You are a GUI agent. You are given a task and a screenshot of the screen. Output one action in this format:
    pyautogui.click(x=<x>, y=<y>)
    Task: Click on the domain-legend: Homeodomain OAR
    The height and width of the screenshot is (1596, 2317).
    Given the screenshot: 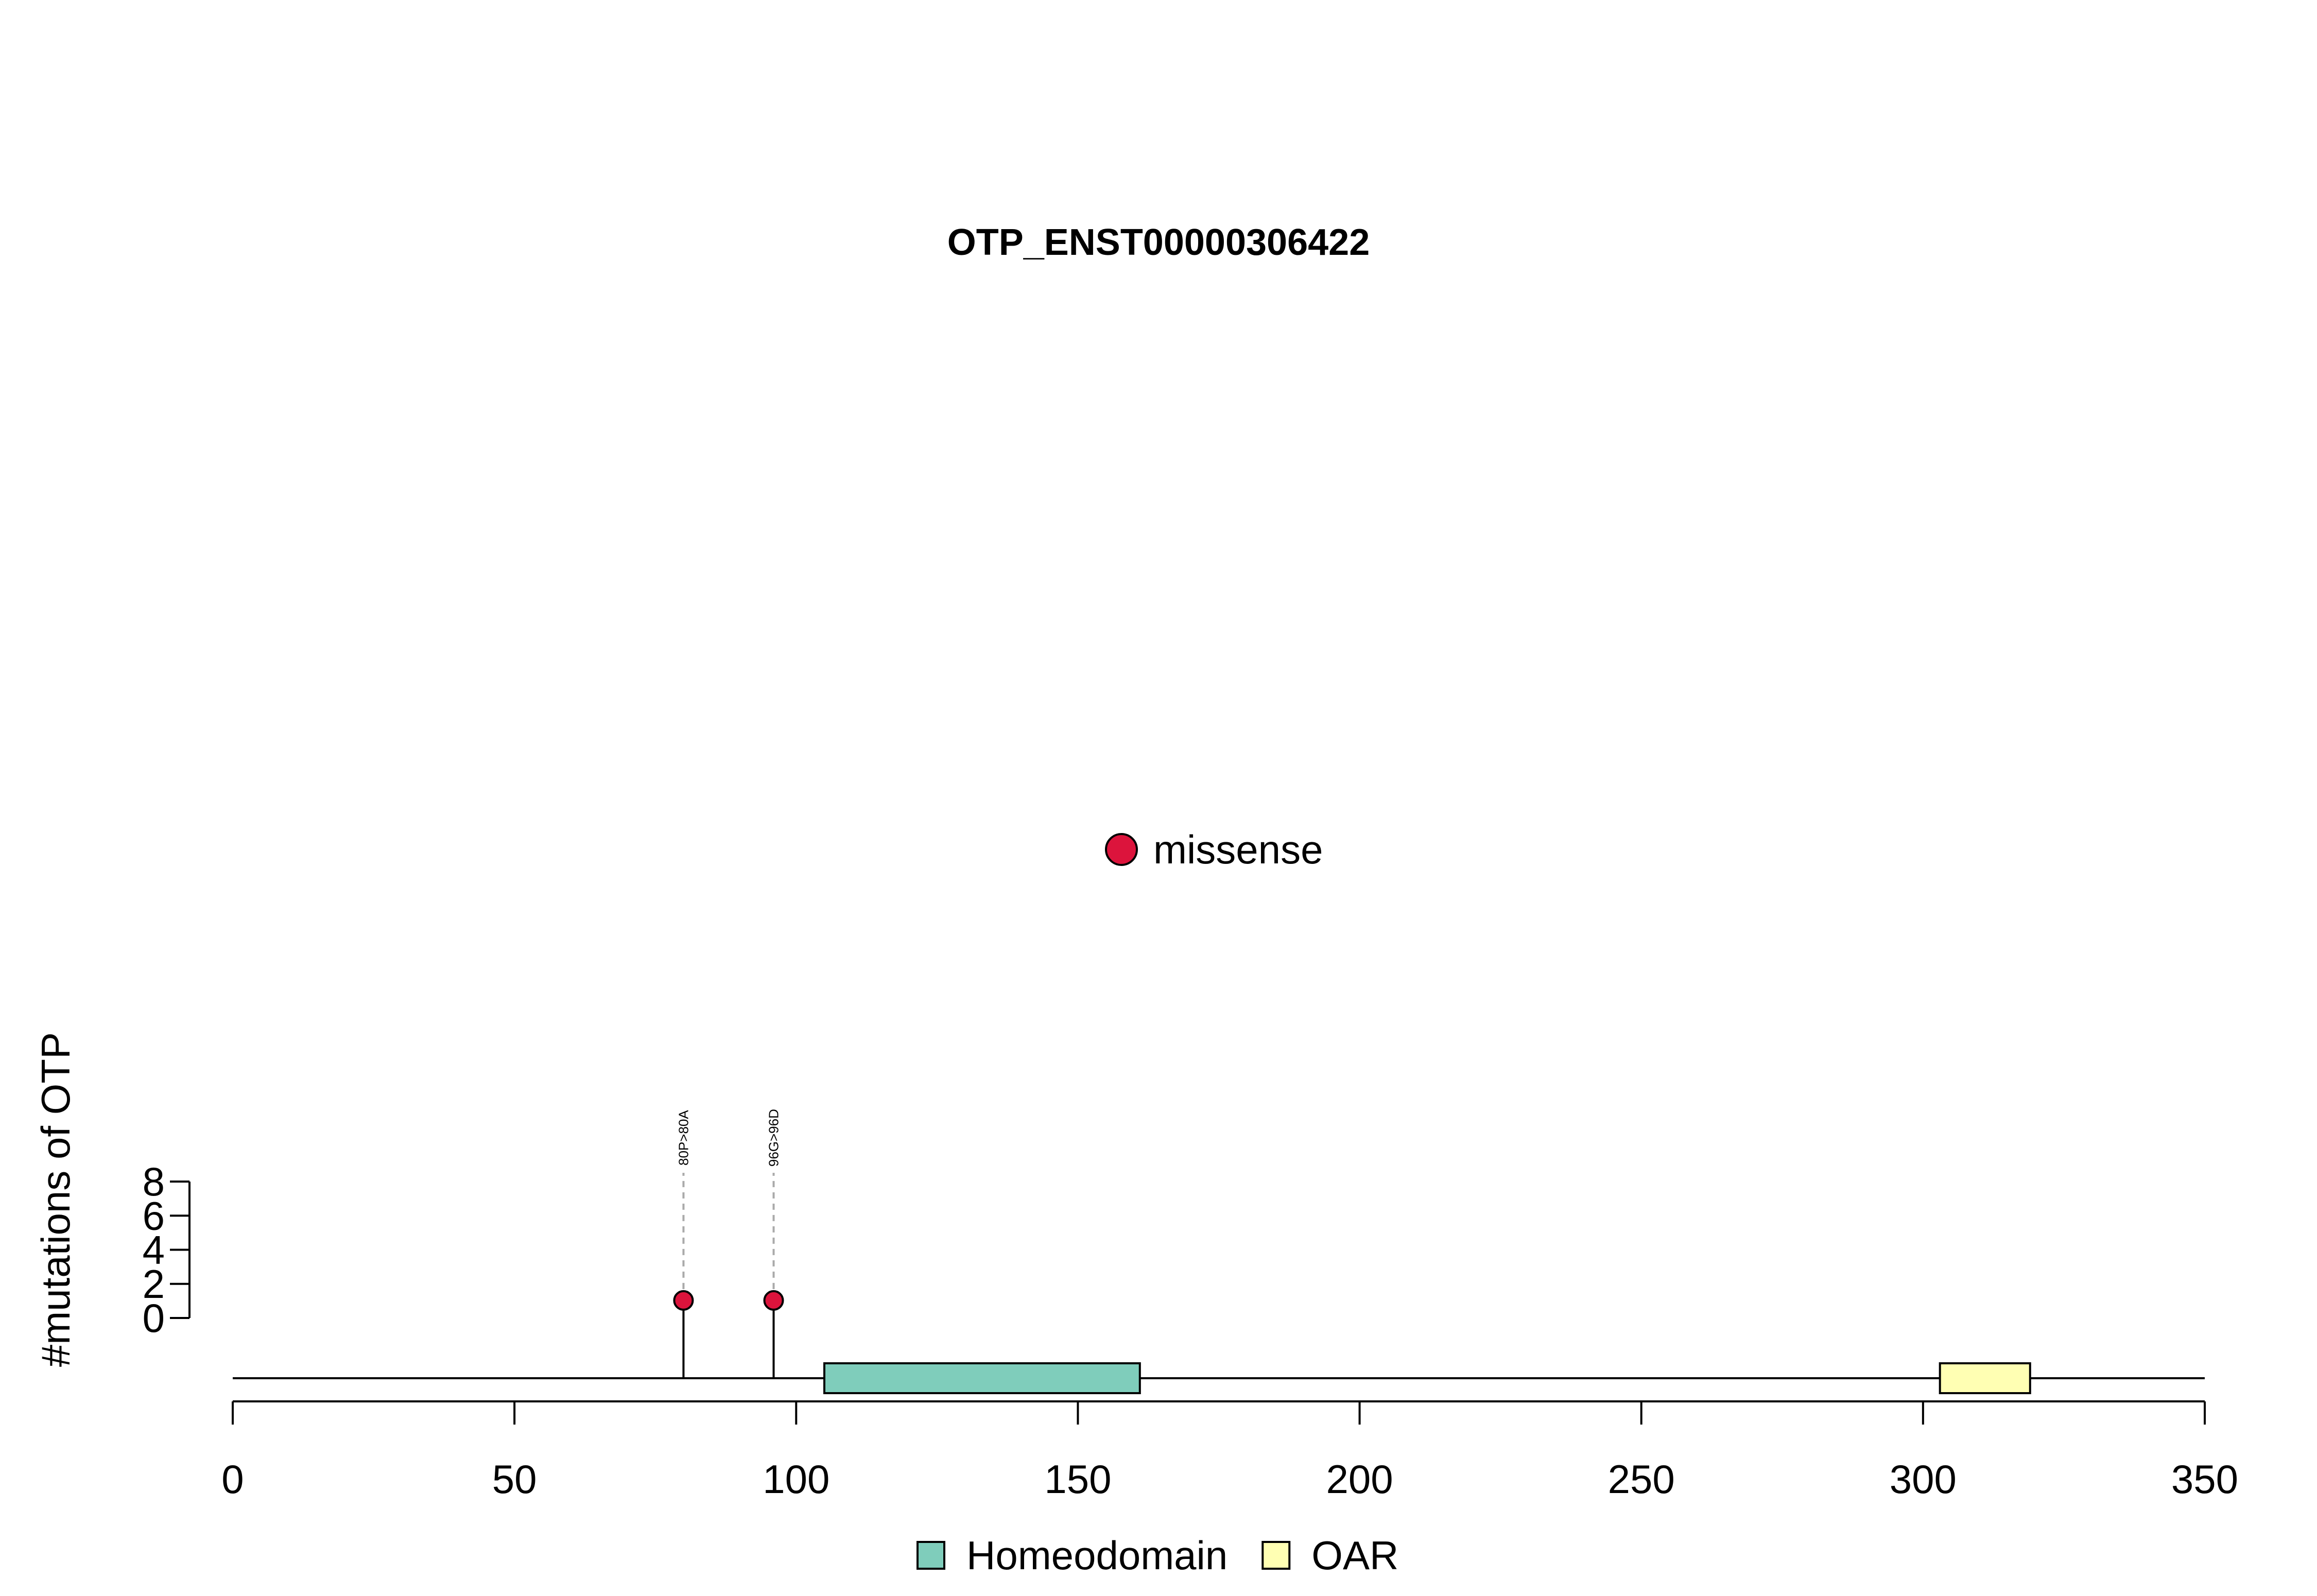 What is the action you would take?
    pyautogui.click(x=1157, y=1556)
    